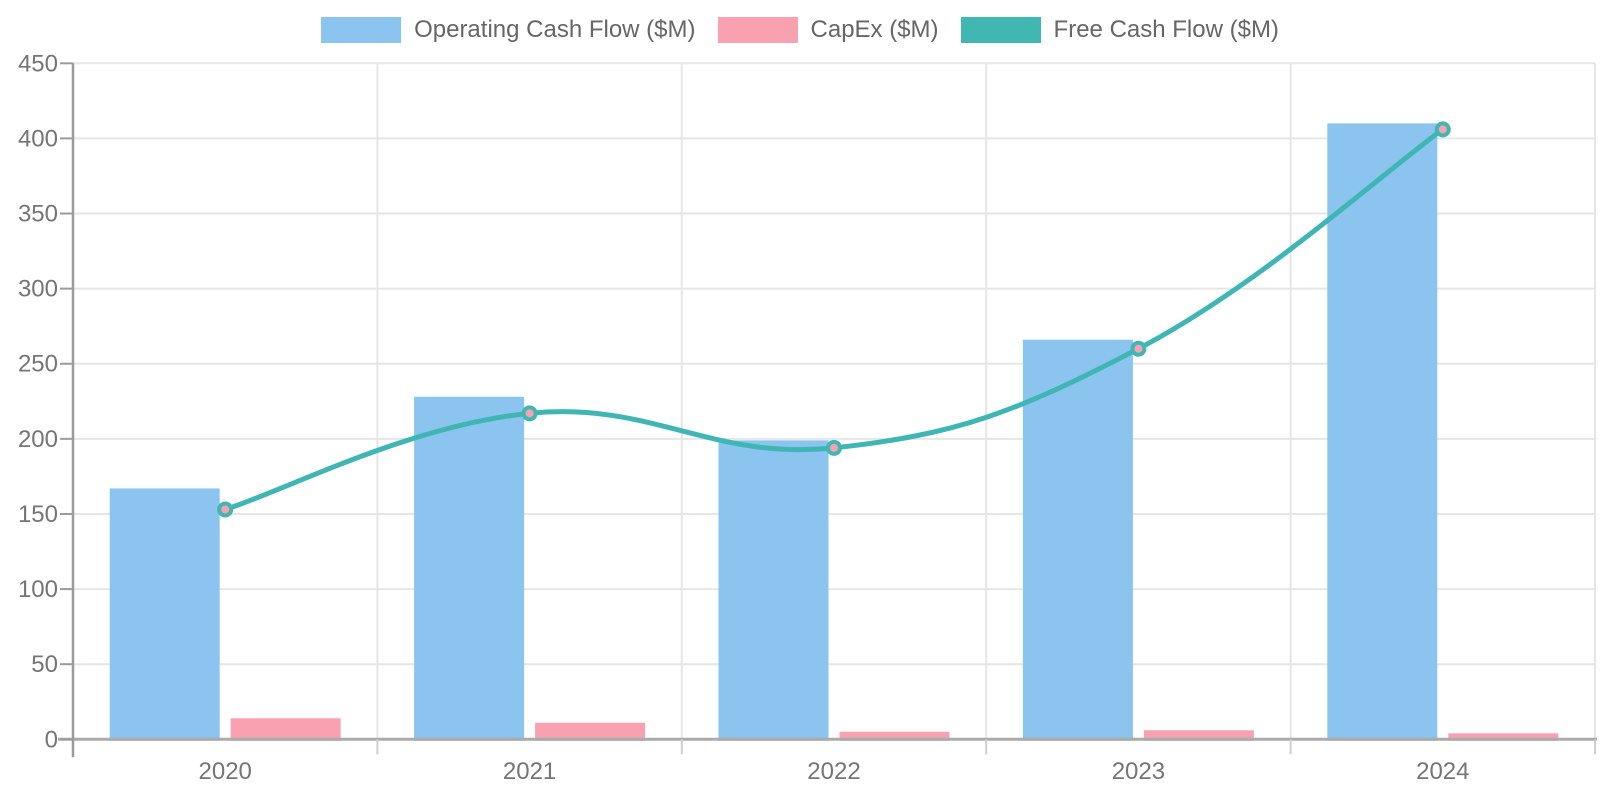 This screenshot has height=800, width=1600. What do you see at coordinates (225, 771) in the screenshot?
I see `x-axis-tick-label-2020: 2020` at bounding box center [225, 771].